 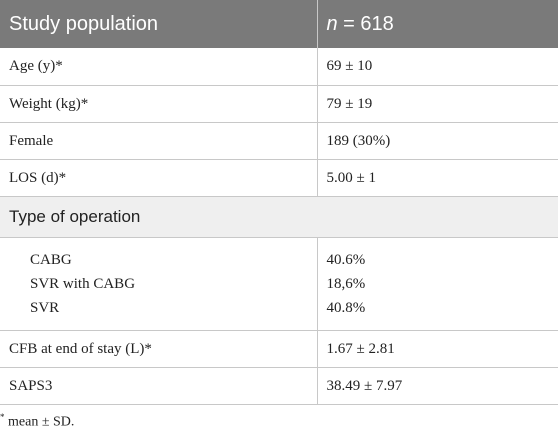 I want to click on table-footnote: * mean ± SD., so click(x=37, y=421).